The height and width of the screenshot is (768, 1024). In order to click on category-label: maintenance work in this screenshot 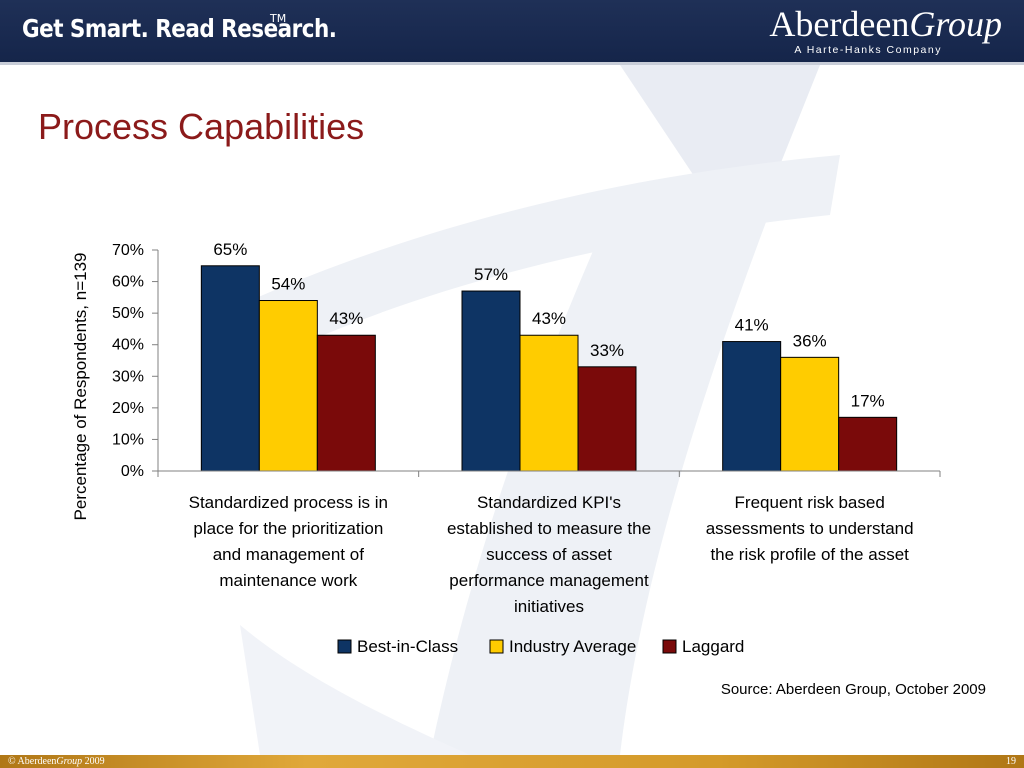, I will do `click(288, 580)`.